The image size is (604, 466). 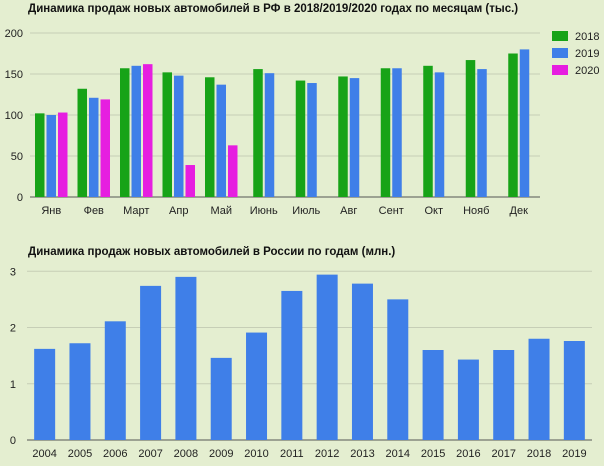 What do you see at coordinates (13, 441) in the screenshot?
I see `yearly-y-tick: 0` at bounding box center [13, 441].